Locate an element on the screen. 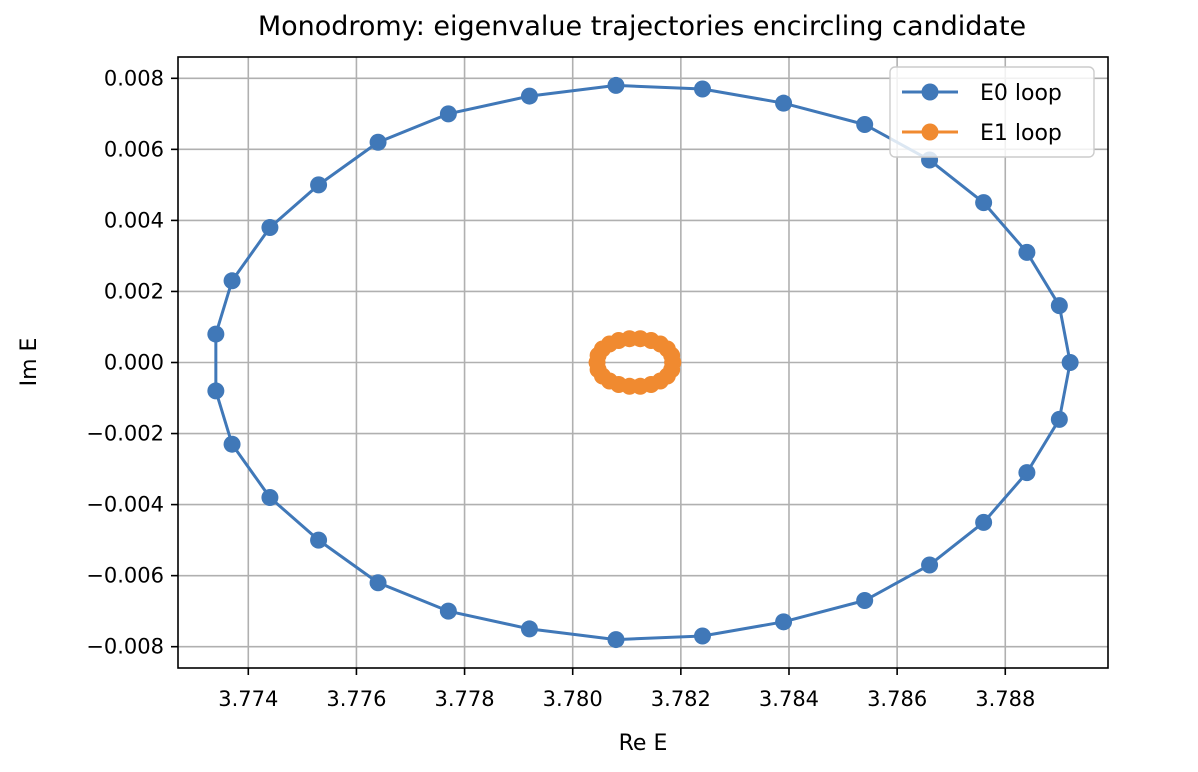 This screenshot has width=1198, height=772. y-tick-label: 0.004 is located at coordinates (134, 220).